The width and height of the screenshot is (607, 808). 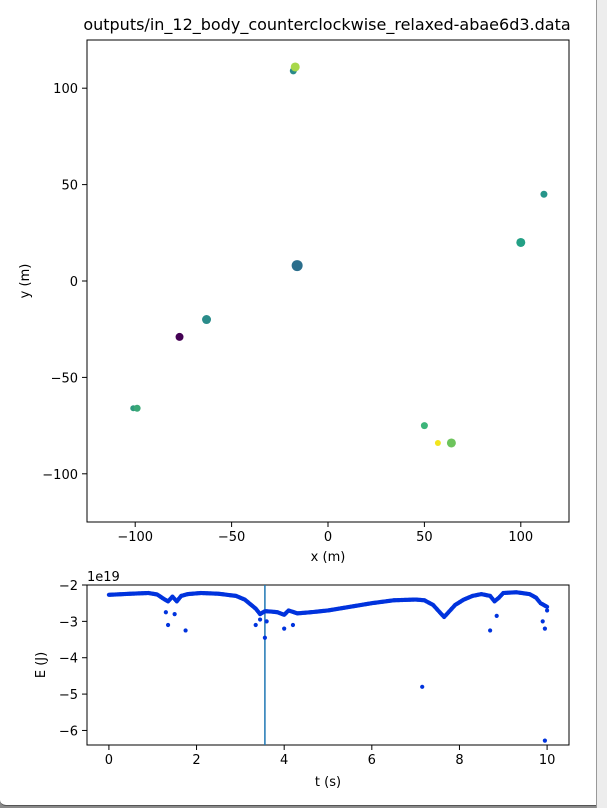 I want to click on x-axis-ticks: −100 −50 0 50 100, so click(x=325, y=533).